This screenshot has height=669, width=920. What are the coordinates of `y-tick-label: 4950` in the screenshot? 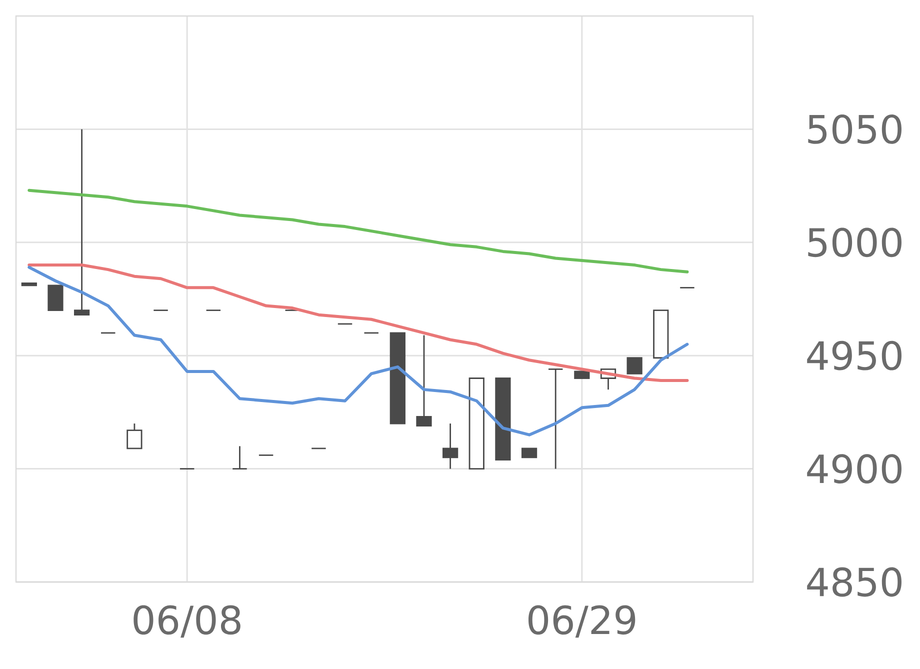 It's located at (854, 355).